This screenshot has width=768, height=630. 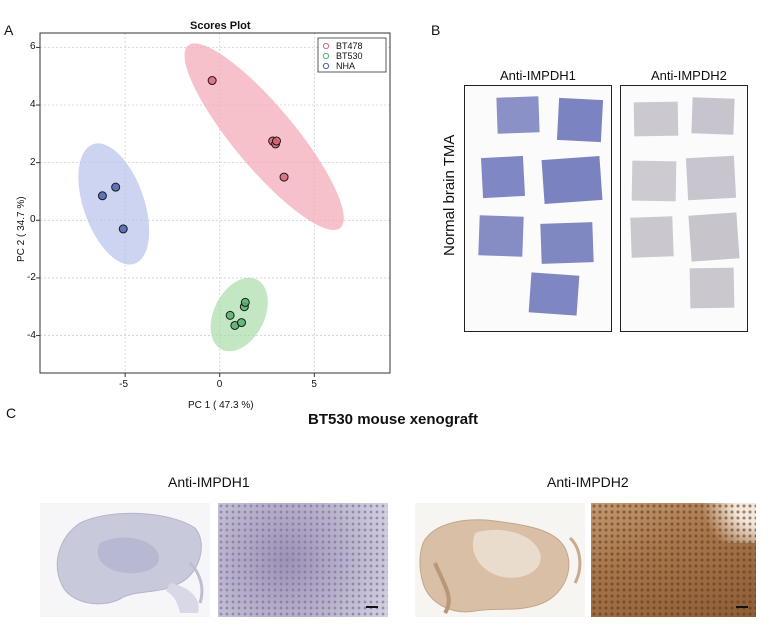 I want to click on xenograft-ihc2-title: Anti-IMPDH2, so click(x=588, y=482).